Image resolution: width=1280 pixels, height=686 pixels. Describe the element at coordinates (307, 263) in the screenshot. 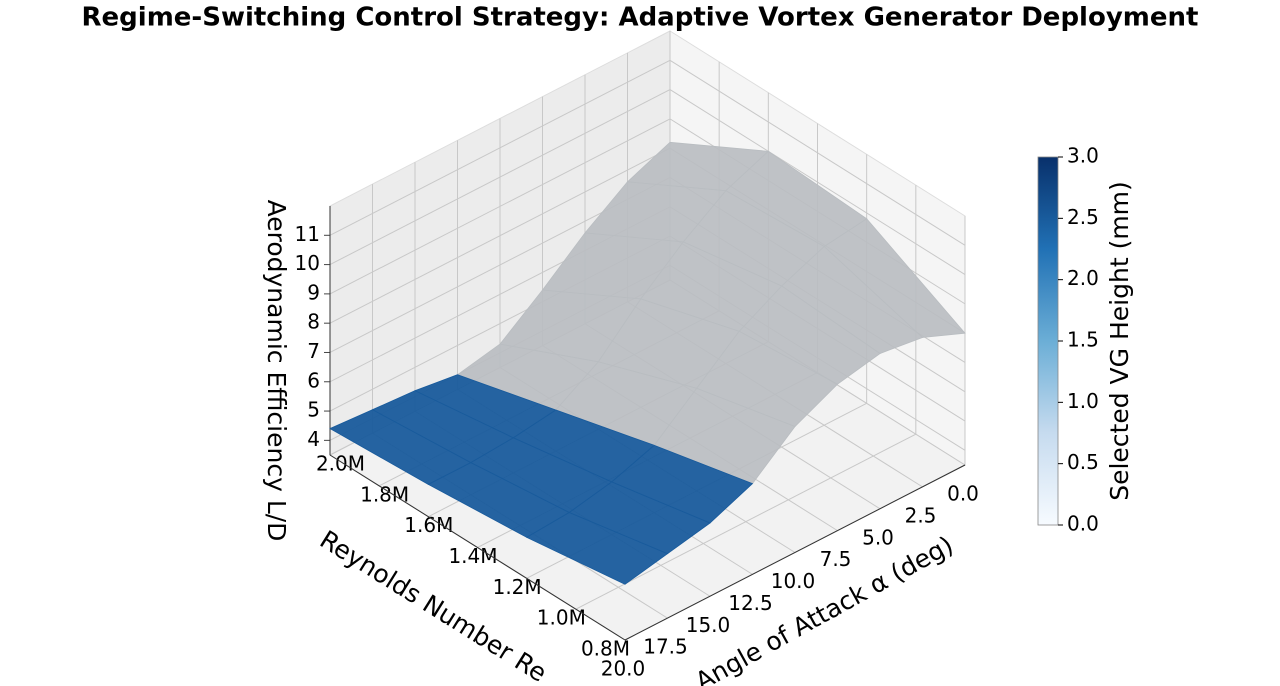

I see `z-tick-label: 10` at that location.